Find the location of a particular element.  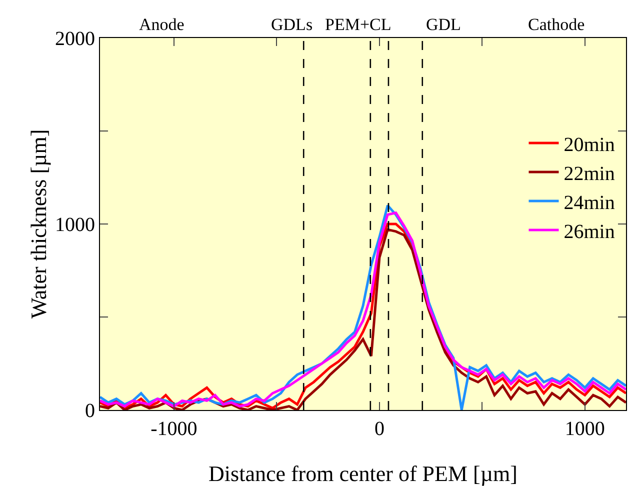

legend-label: 22min is located at coordinates (589, 173).